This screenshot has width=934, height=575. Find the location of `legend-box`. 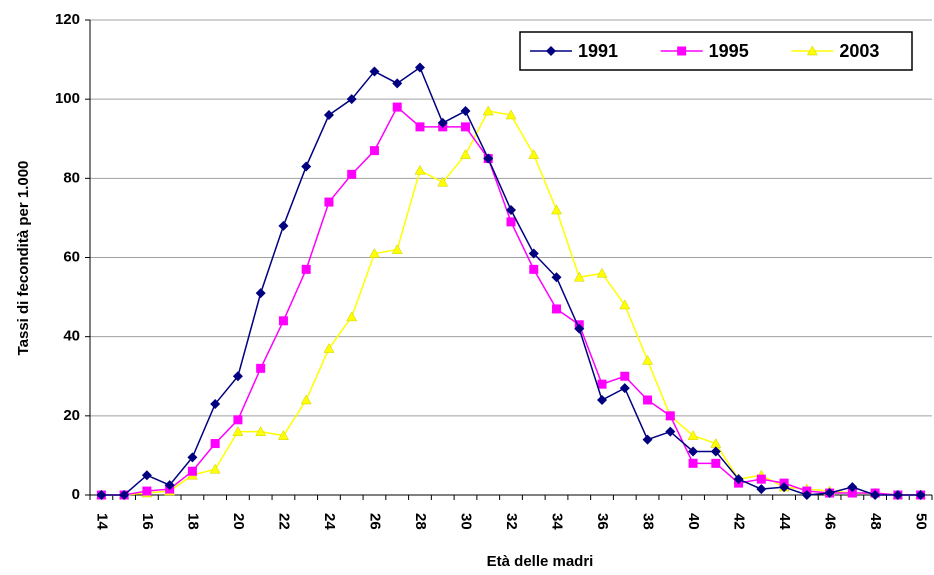

legend-box is located at coordinates (716, 51).